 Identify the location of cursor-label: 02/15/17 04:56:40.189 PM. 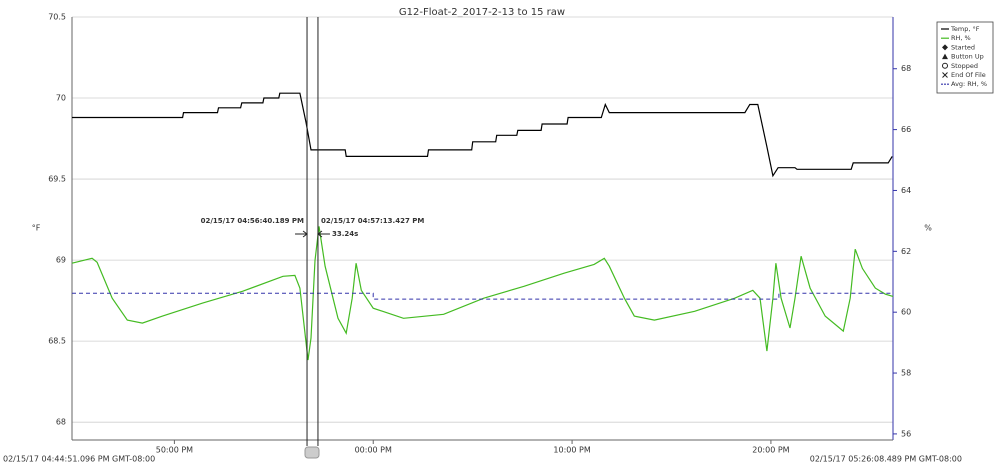
(252, 221).